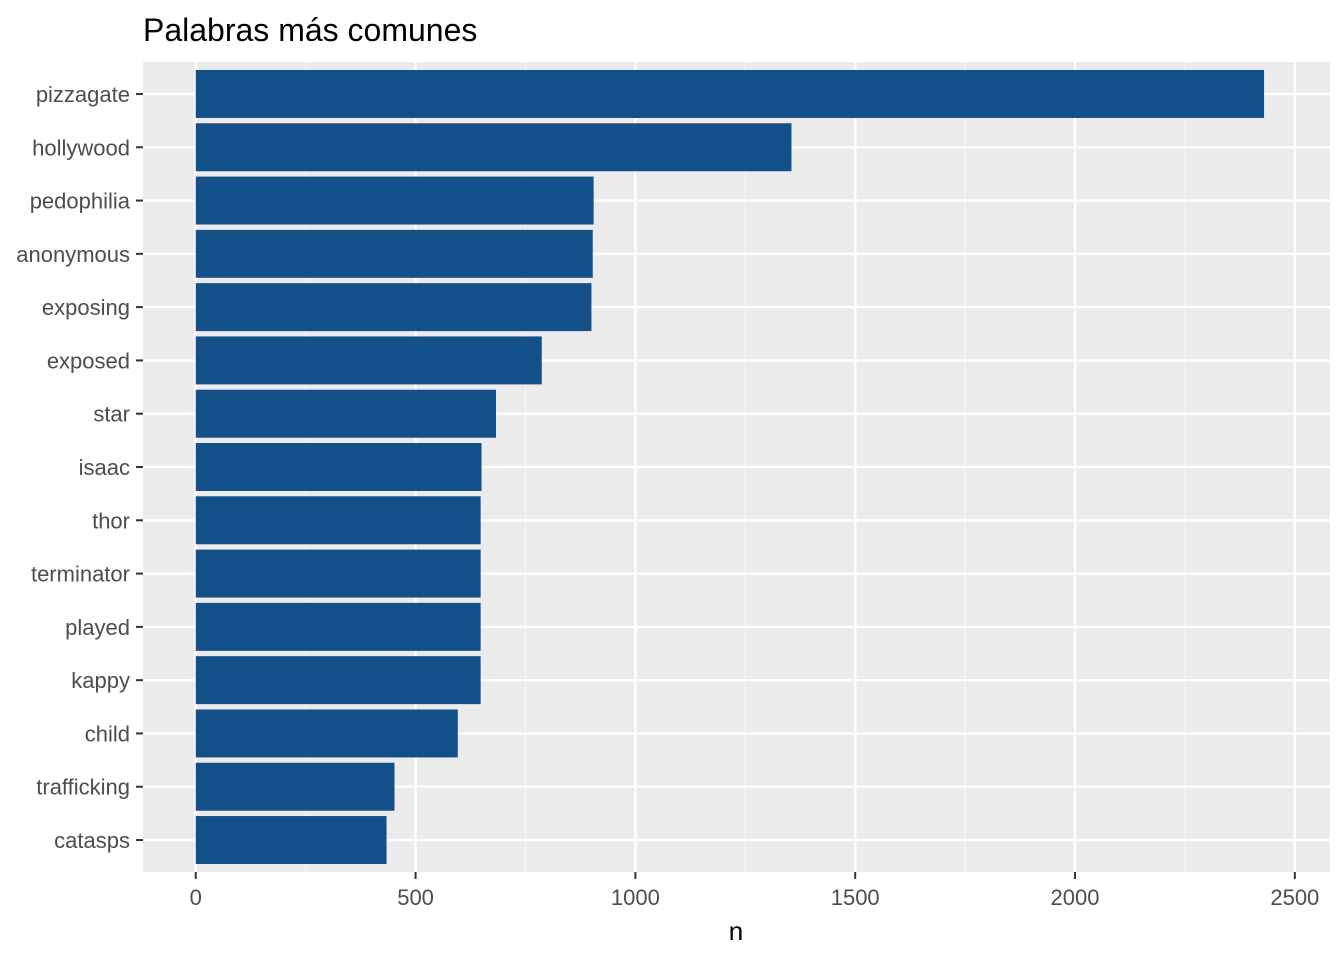 The height and width of the screenshot is (960, 1344). What do you see at coordinates (1294, 897) in the screenshot?
I see `x-tick-label: 2500` at bounding box center [1294, 897].